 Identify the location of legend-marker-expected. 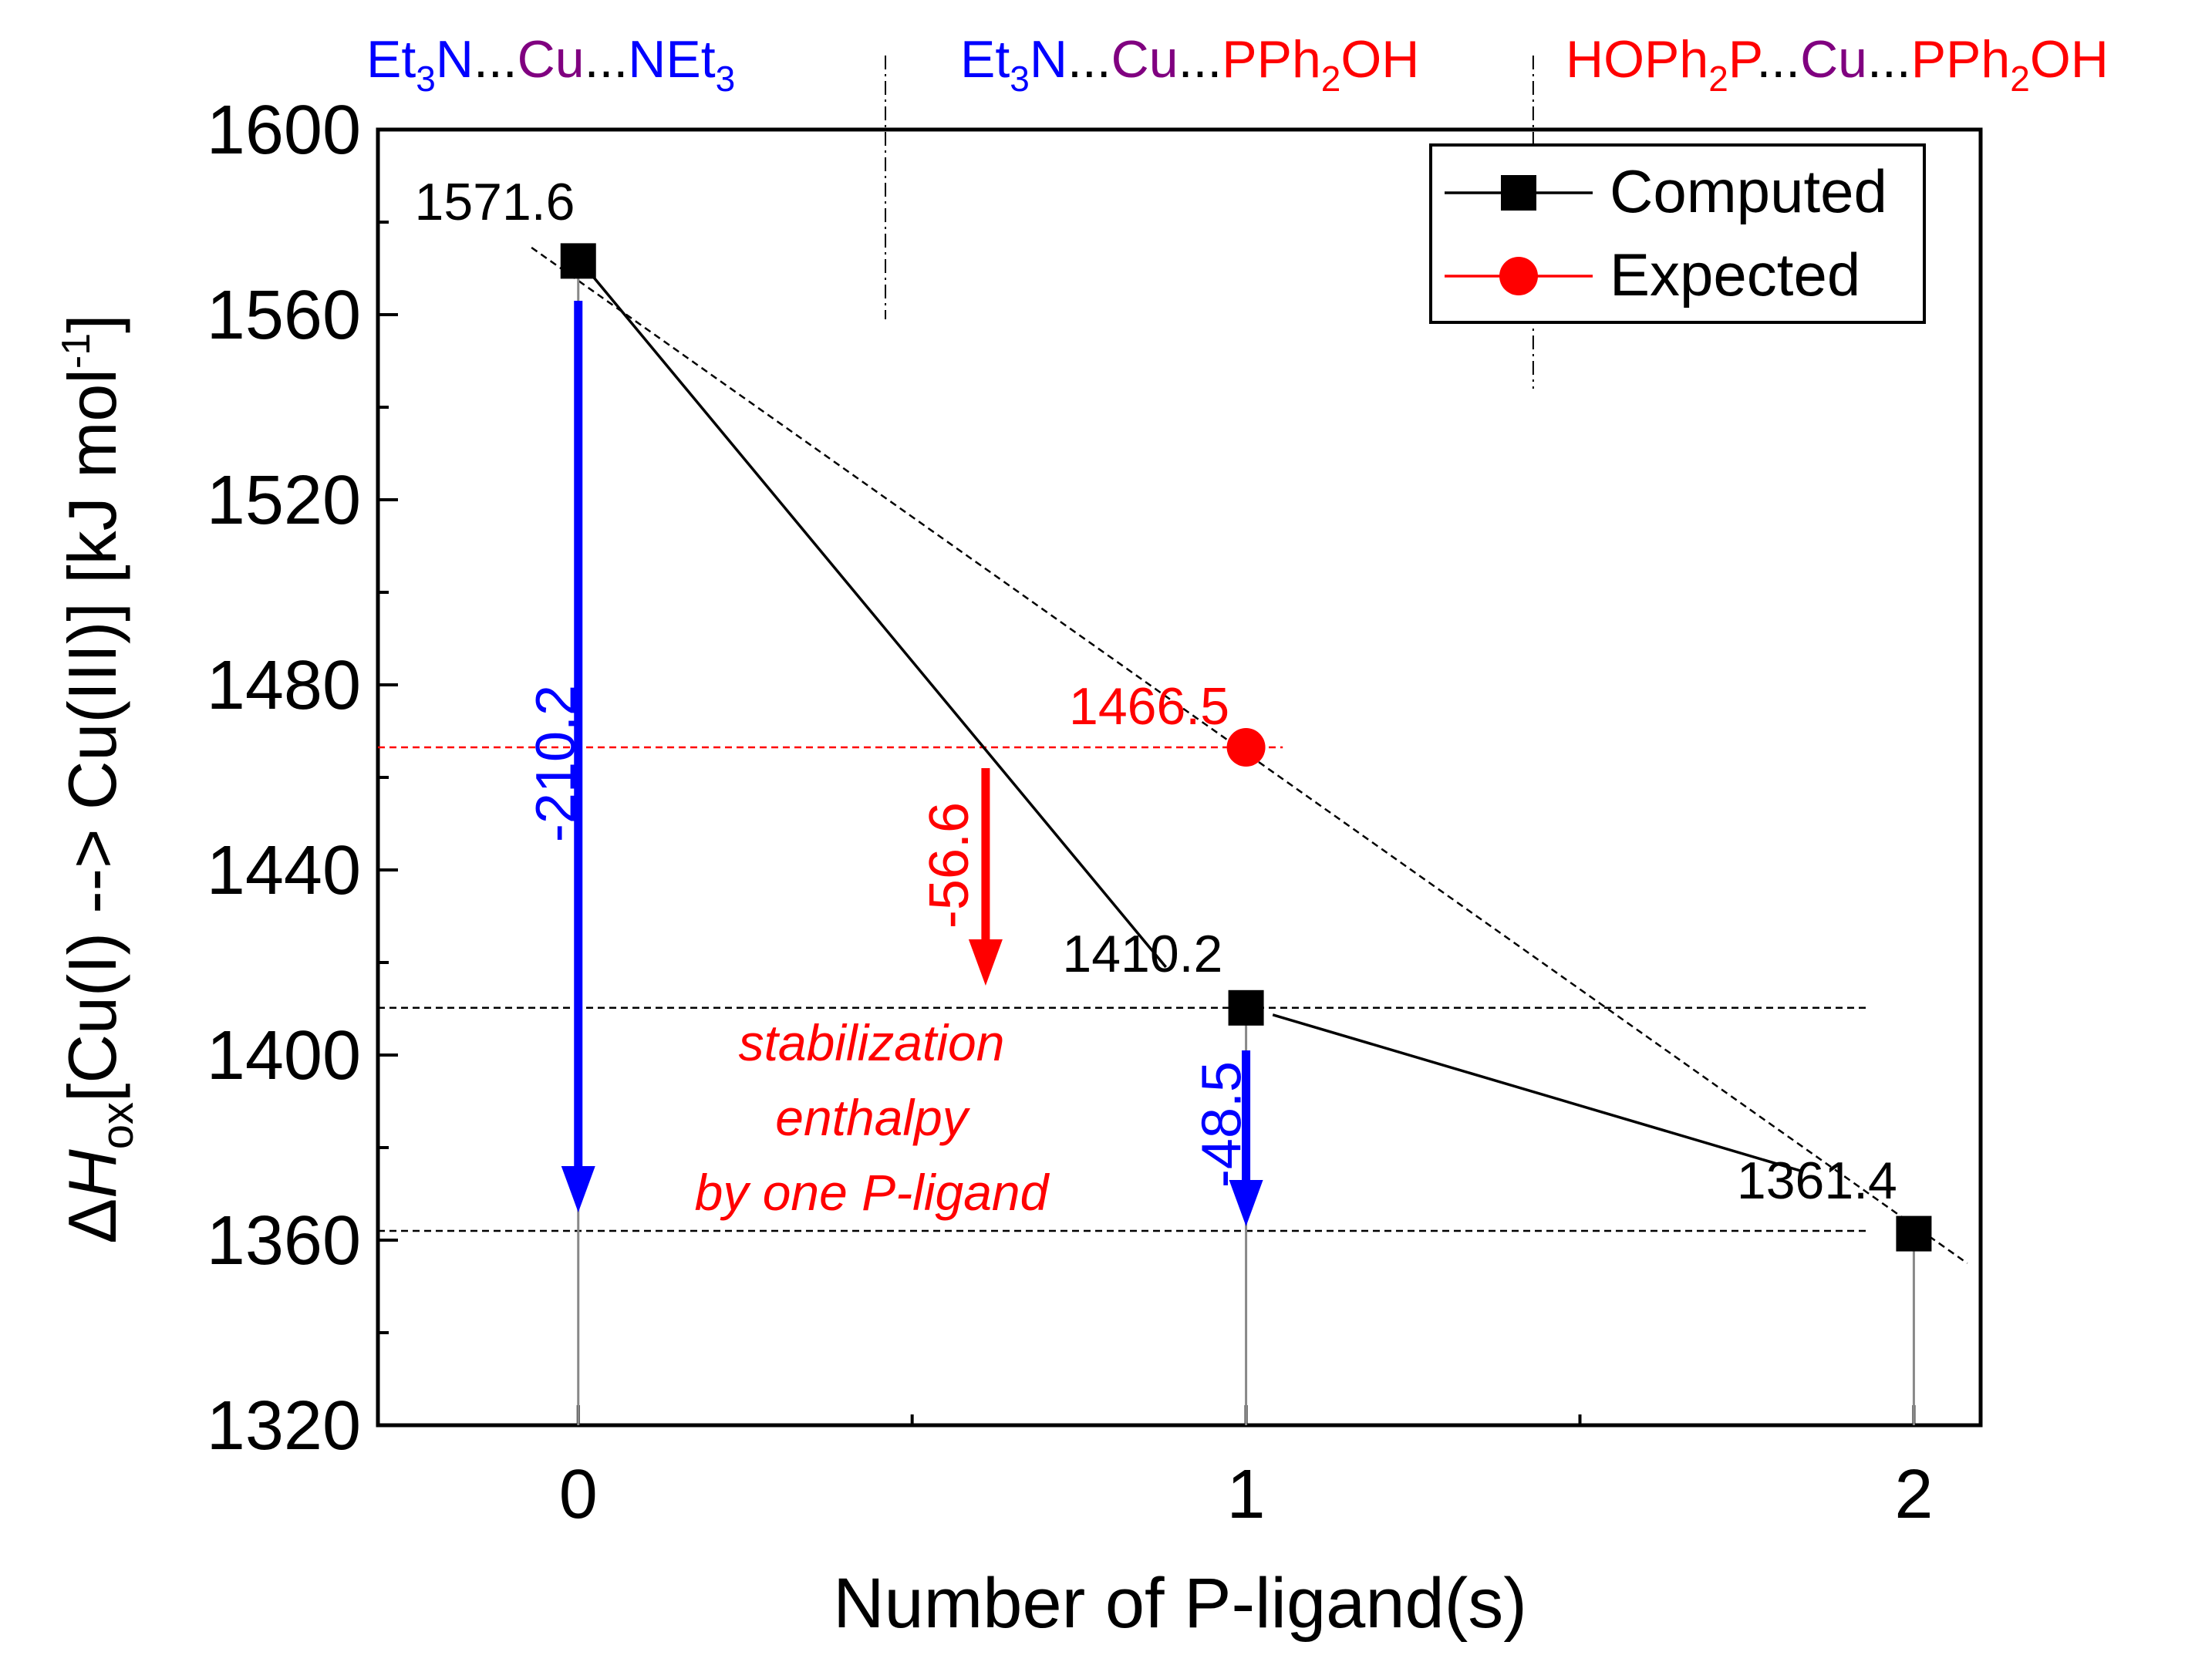
(1518, 276).